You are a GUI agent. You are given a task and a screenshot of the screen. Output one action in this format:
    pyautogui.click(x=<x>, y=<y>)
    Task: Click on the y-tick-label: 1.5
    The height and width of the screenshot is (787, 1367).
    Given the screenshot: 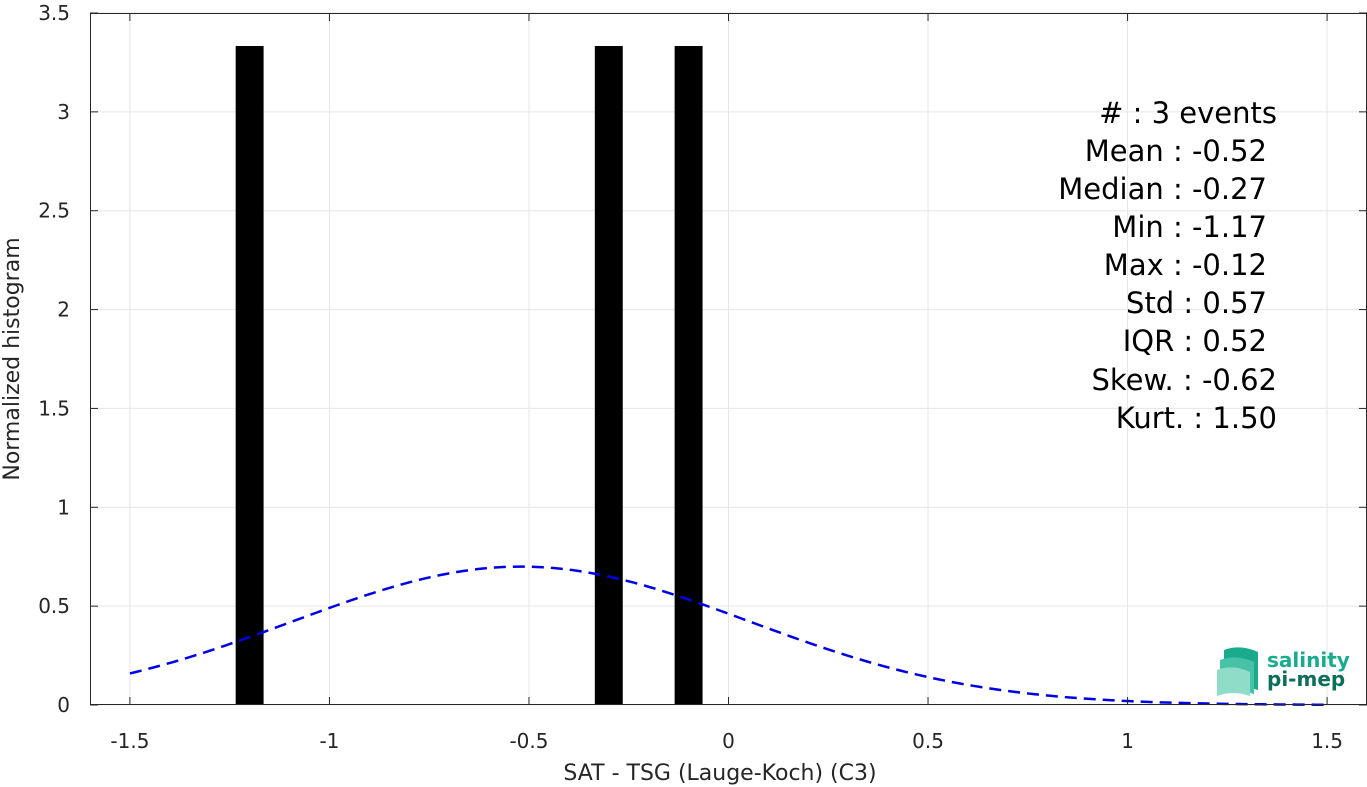 What is the action you would take?
    pyautogui.click(x=54, y=408)
    